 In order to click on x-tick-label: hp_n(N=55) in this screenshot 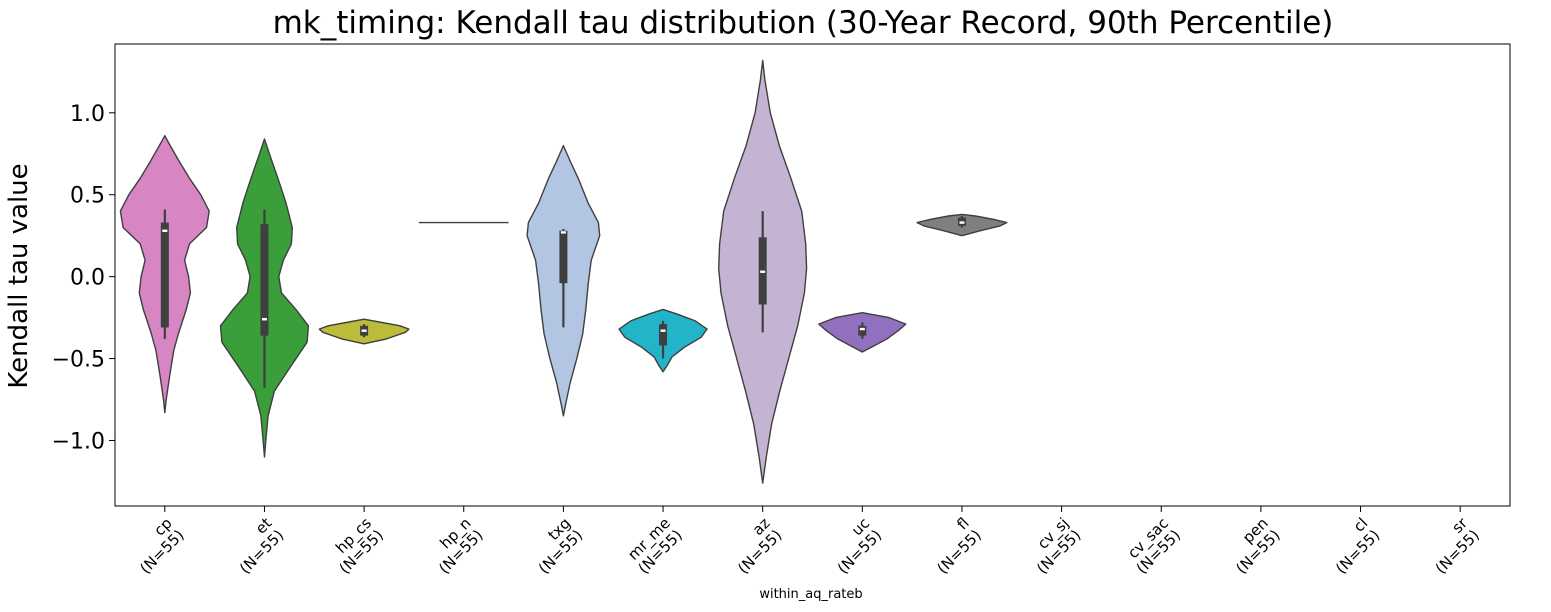, I will do `click(454, 545)`.